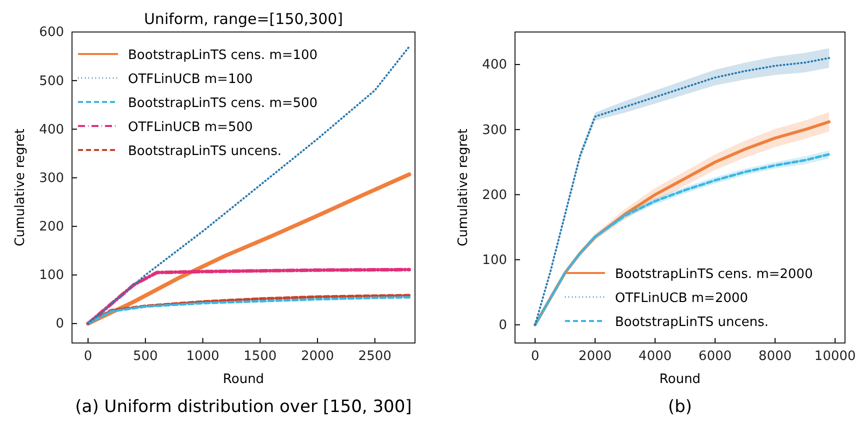 Image resolution: width=865 pixels, height=436 pixels. Describe the element at coordinates (715, 356) in the screenshot. I see `x-tick-label: 6000` at that location.